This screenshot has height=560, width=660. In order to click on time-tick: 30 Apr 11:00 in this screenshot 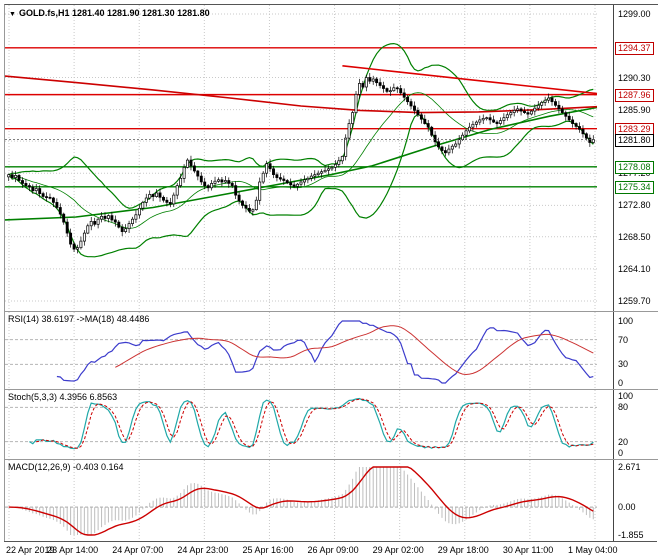, I will do `click(528, 550)`.